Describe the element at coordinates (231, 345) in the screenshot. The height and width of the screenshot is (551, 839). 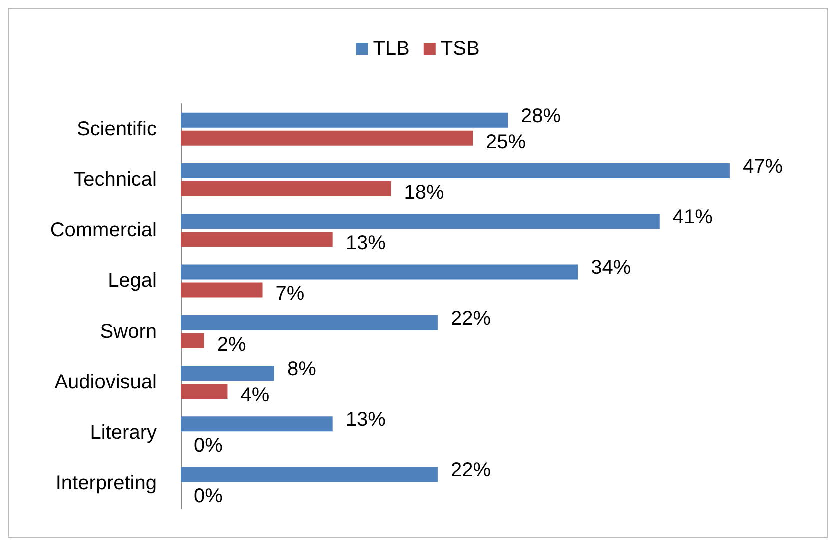
I see `data-label: 2%` at that location.